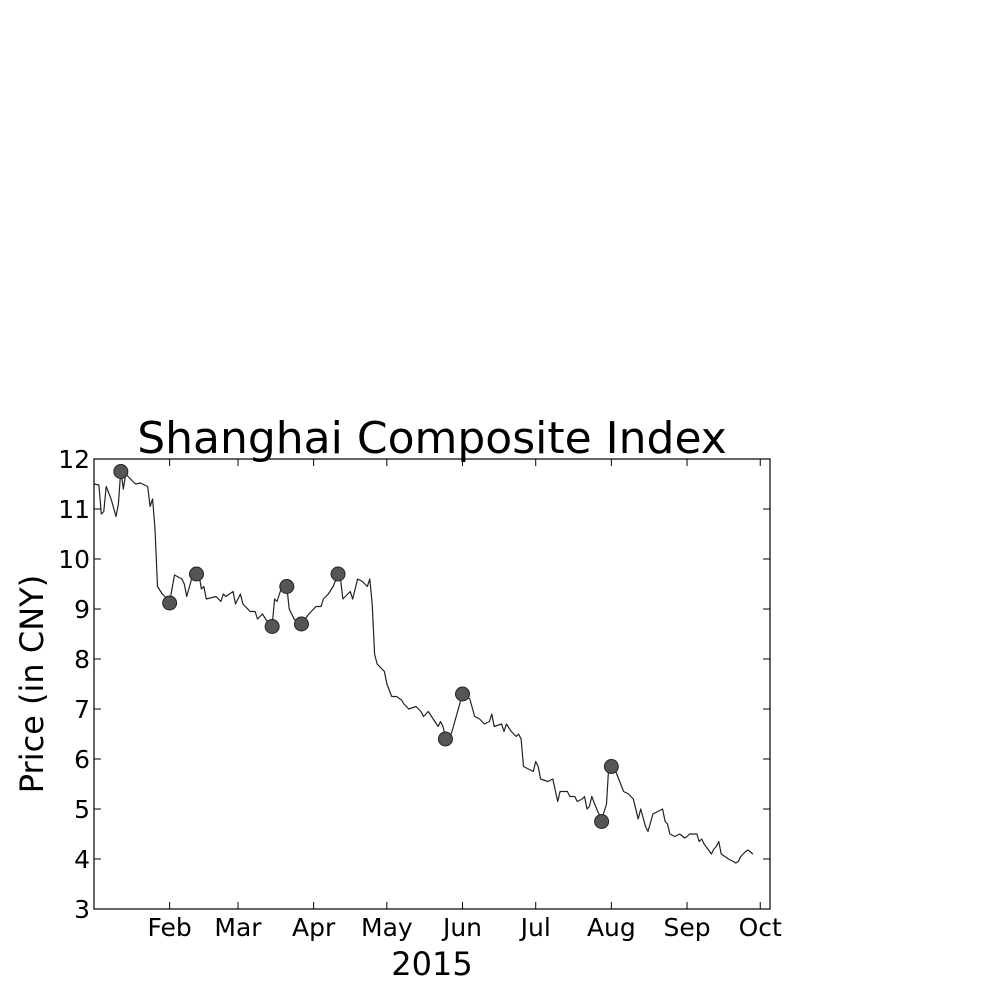 The image size is (1000, 1000). What do you see at coordinates (74, 509) in the screenshot?
I see `y-tick-label: 11` at bounding box center [74, 509].